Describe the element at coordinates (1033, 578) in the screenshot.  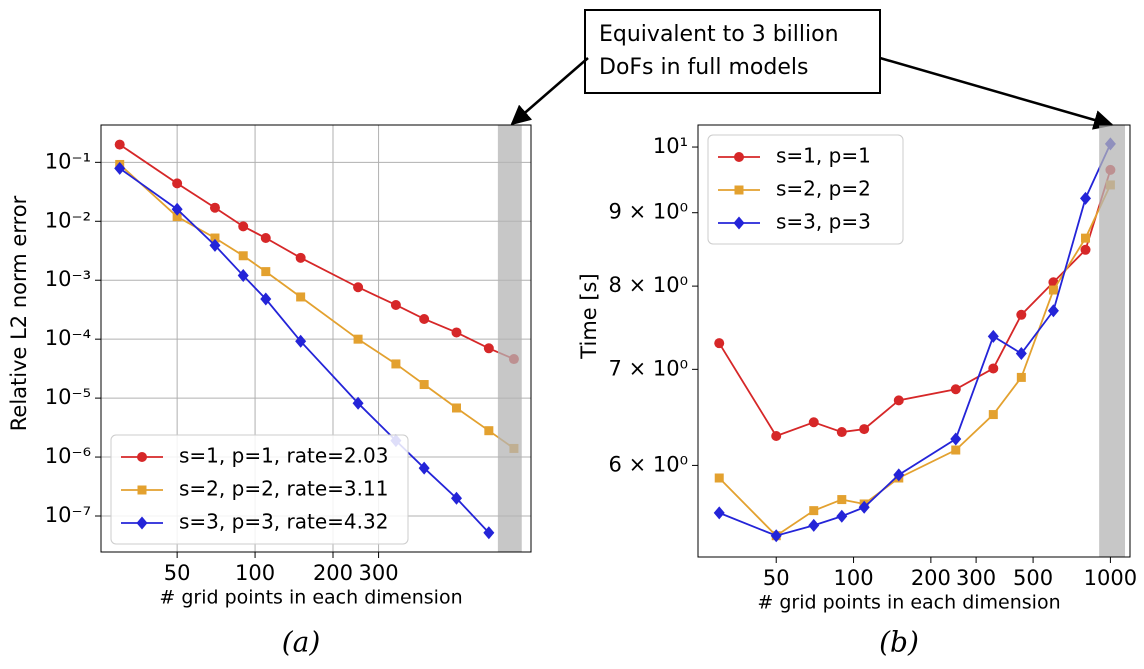
I see `x-tick-label: 500` at that location.